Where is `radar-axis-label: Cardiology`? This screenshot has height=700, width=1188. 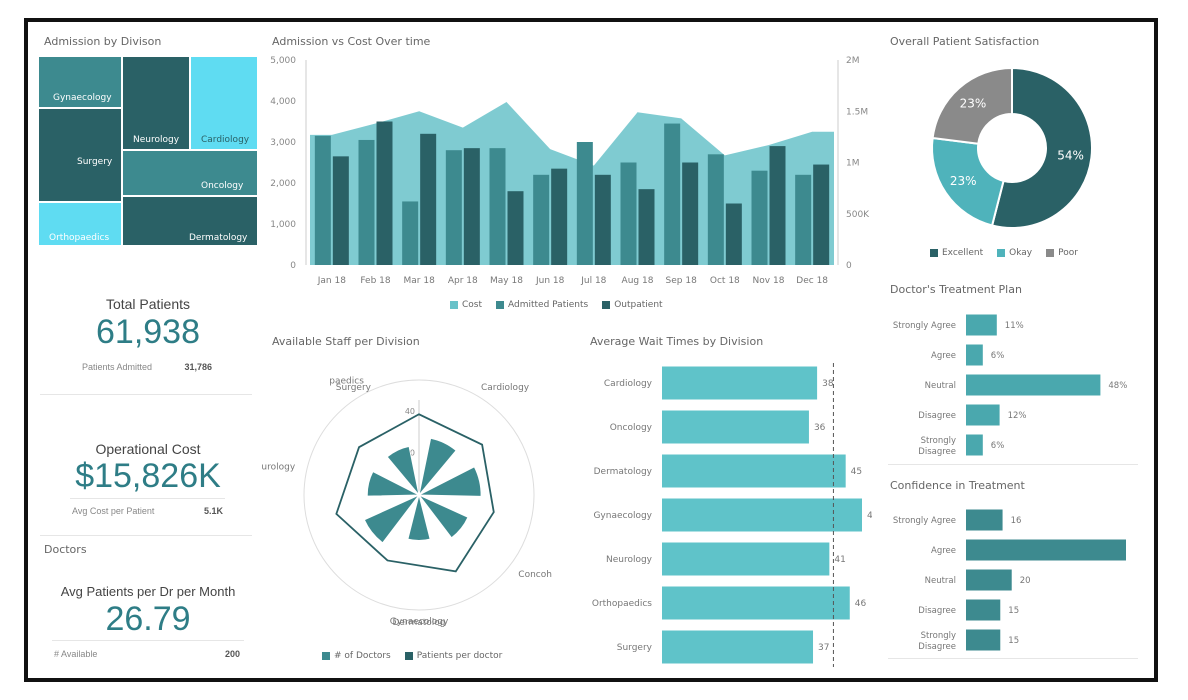
radar-axis-label: Cardiology is located at coordinates (505, 388).